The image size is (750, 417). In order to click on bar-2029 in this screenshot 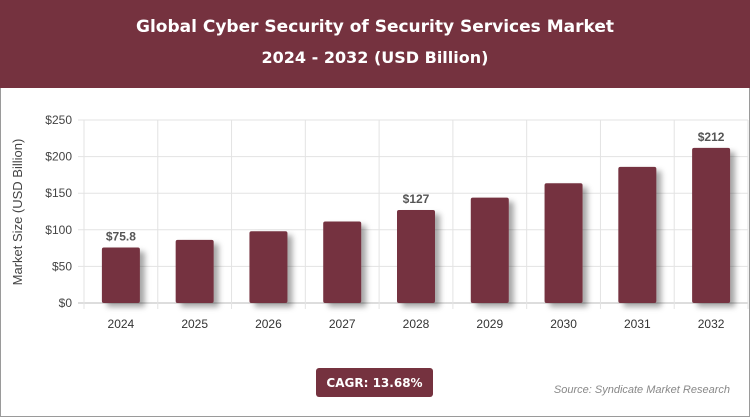, I will do `click(489, 250)`.